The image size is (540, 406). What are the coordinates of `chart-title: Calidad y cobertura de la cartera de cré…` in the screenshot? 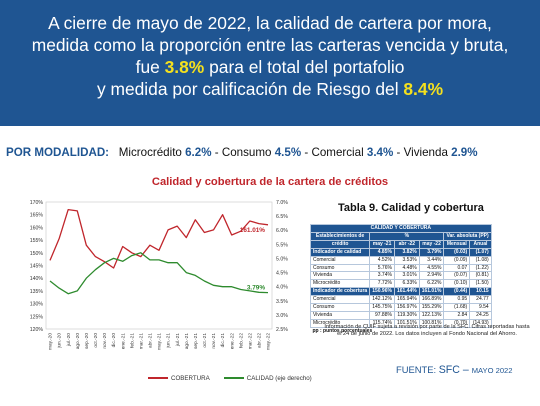 It's located at (270, 182).